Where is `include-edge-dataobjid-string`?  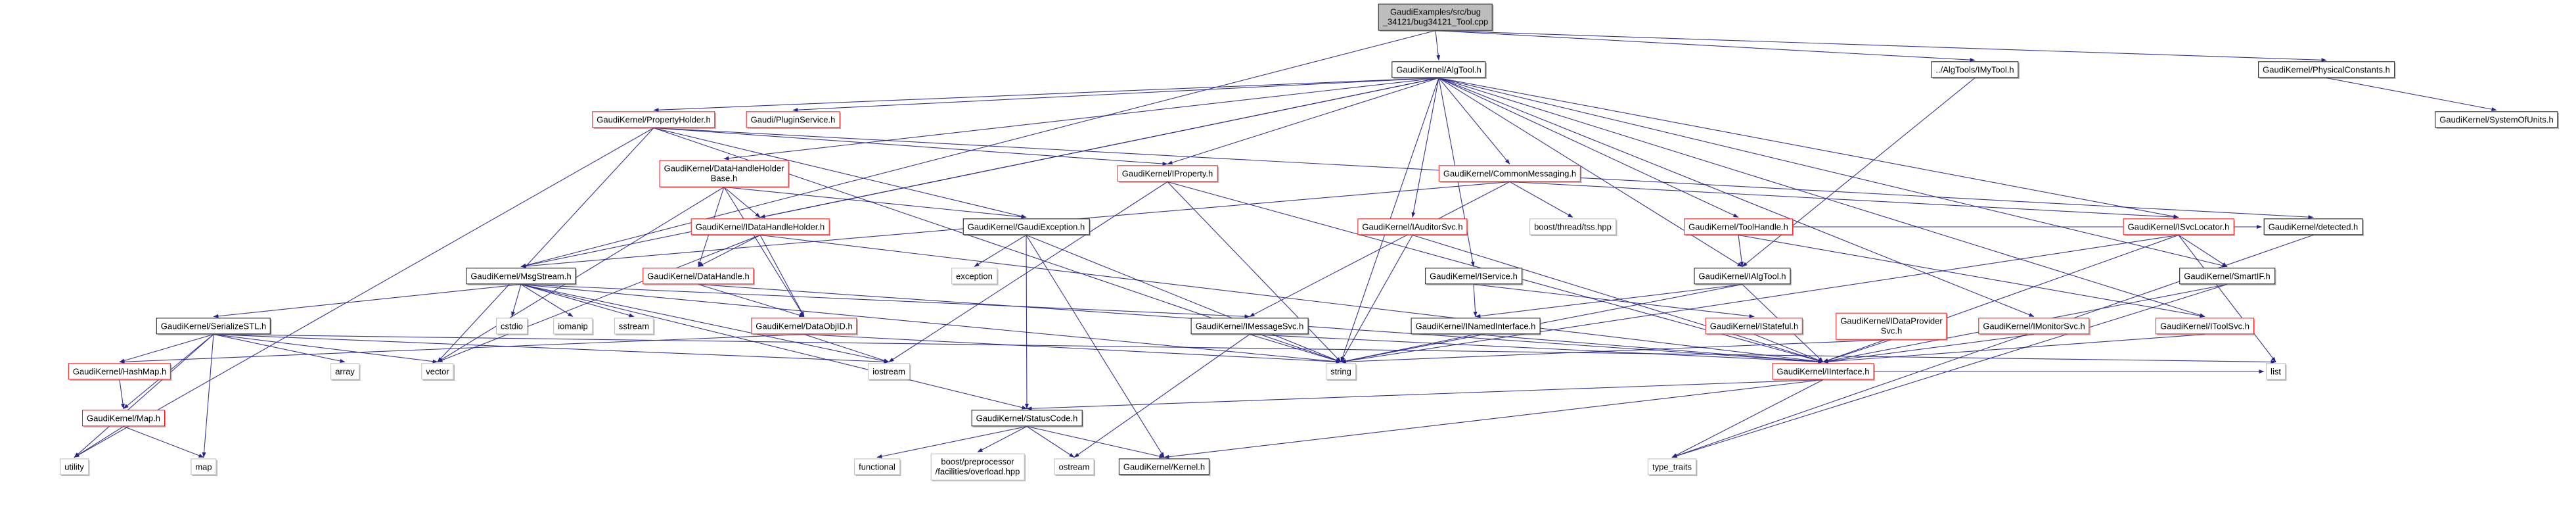 include-edge-dataobjid-string is located at coordinates (1072, 349).